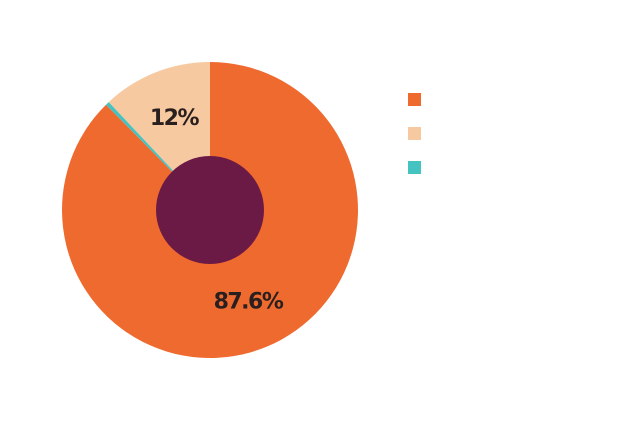  What do you see at coordinates (210, 210) in the screenshot?
I see `donut-hole` at bounding box center [210, 210].